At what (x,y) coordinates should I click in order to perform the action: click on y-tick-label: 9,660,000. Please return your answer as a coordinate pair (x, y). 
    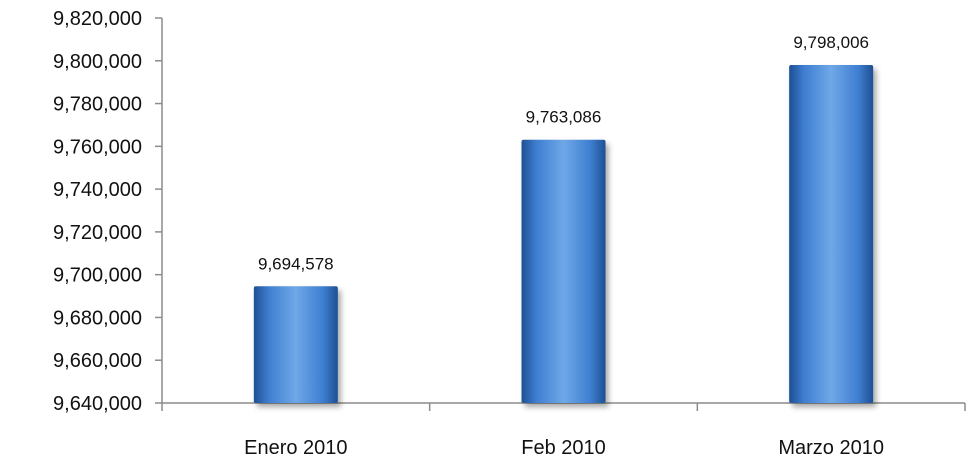
    Looking at the image, I should click on (97, 361).